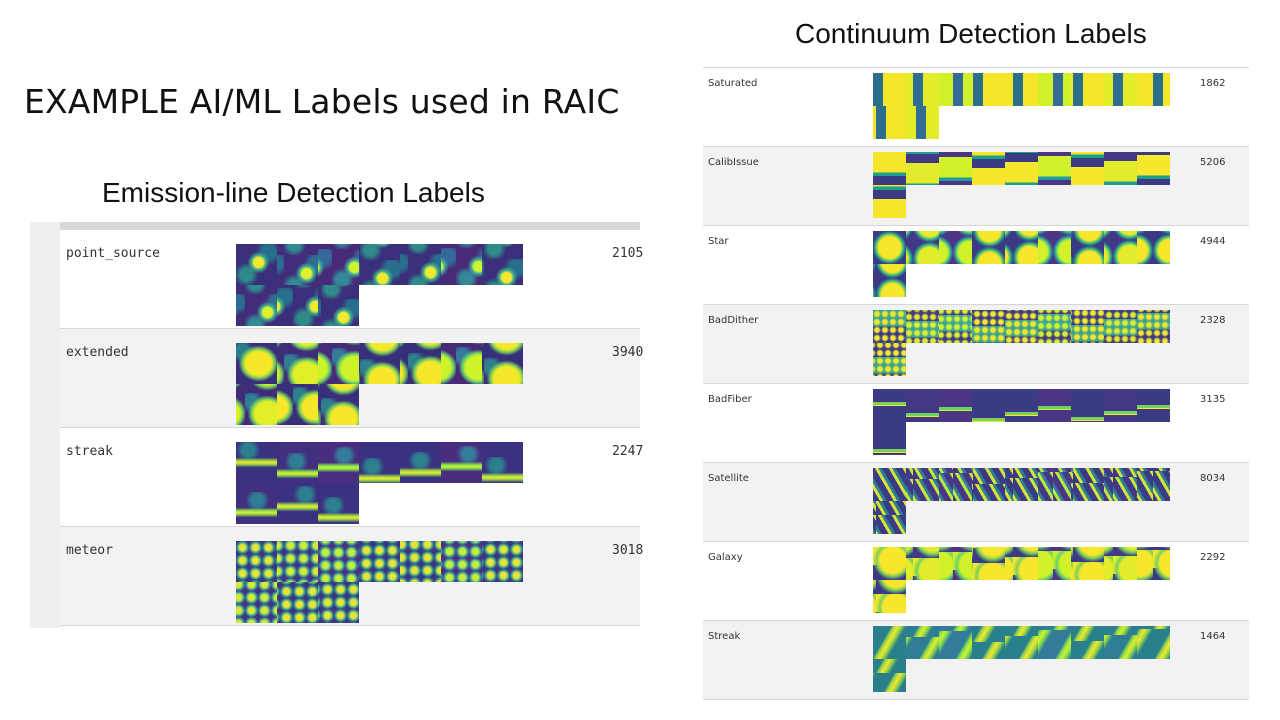  I want to click on table-row: meteor 3018, so click(352, 576).